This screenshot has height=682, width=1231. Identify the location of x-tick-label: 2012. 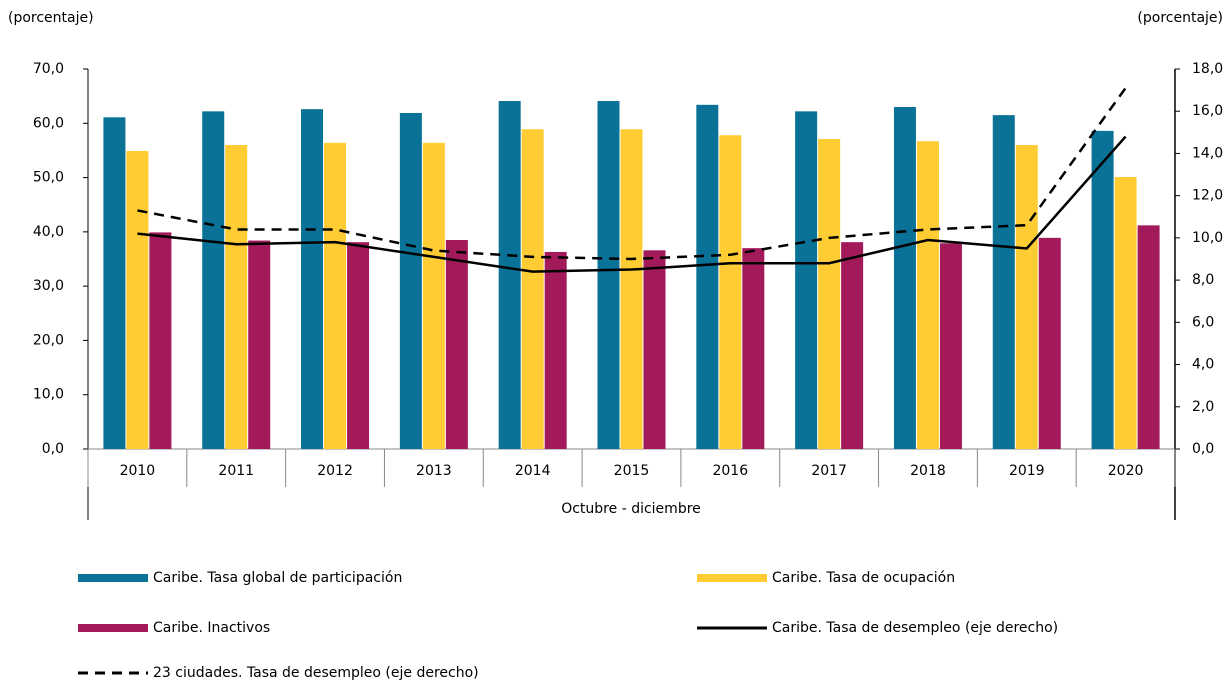
(335, 471).